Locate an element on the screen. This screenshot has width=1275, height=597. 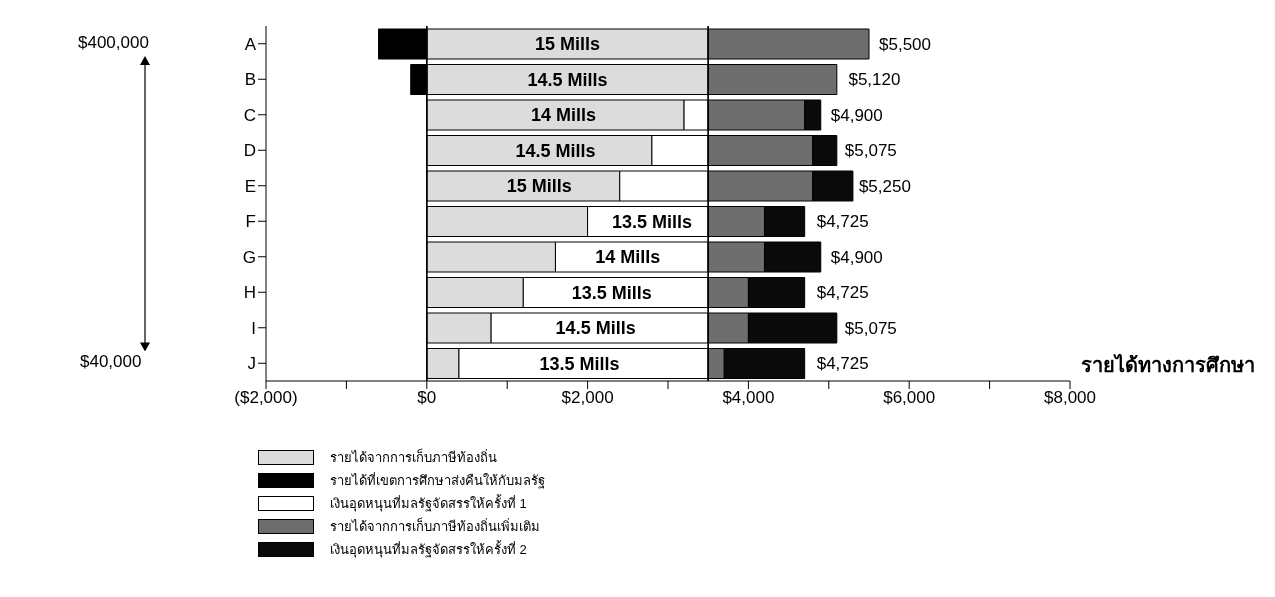
legend-label: เงินอุดหนุนที่มลรัฐจัดสรรให้ครั้งที่ 2 is located at coordinates (428, 549).